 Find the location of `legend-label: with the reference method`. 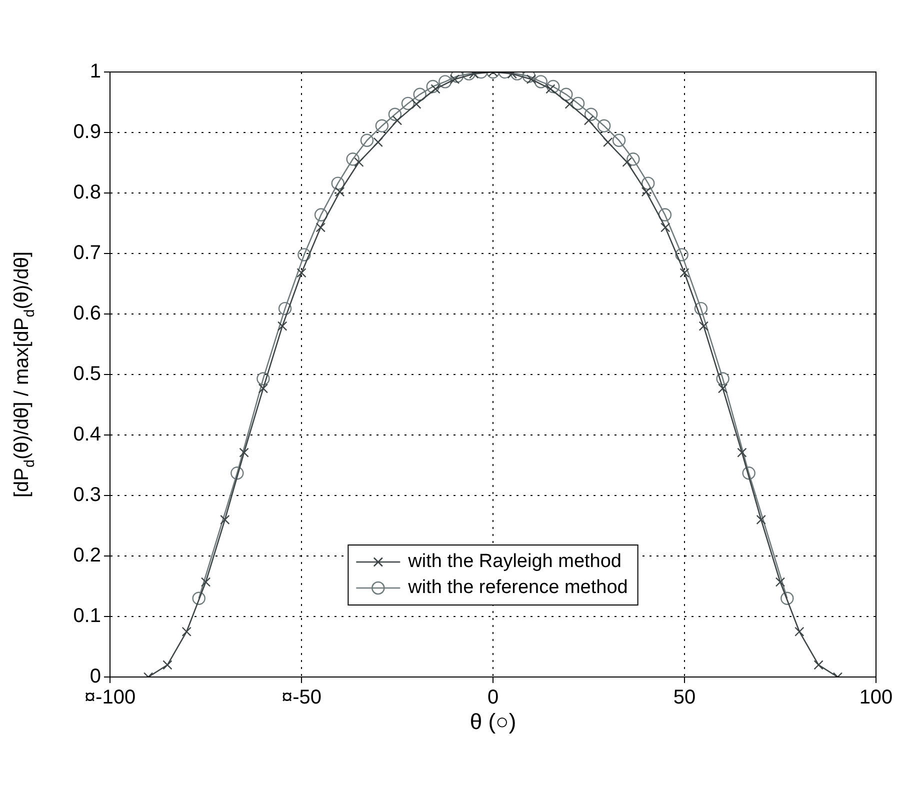

legend-label: with the reference method is located at coordinates (517, 587).